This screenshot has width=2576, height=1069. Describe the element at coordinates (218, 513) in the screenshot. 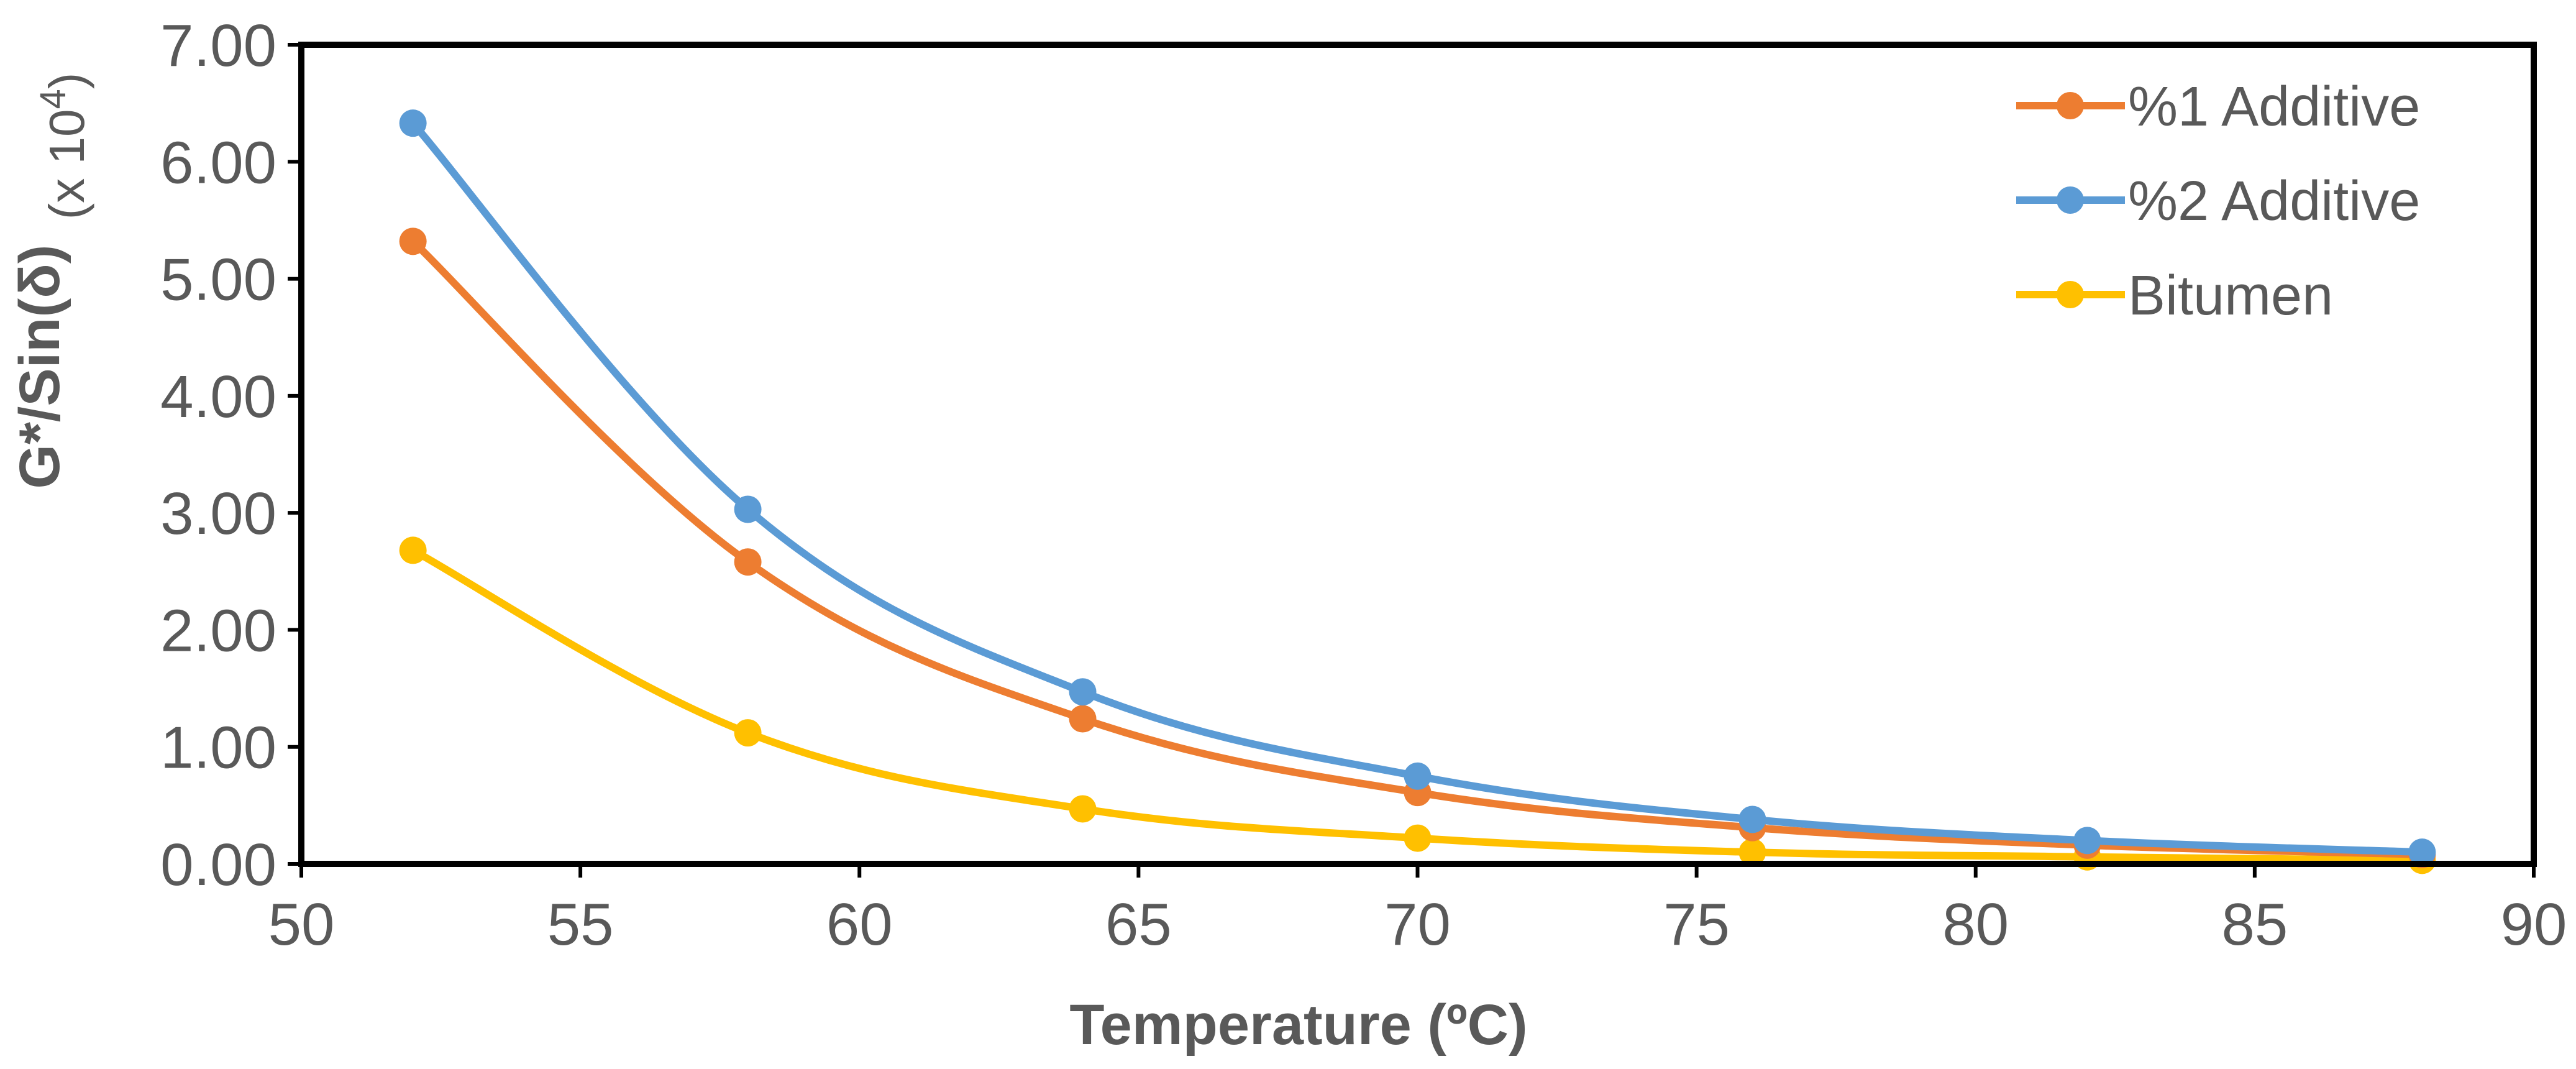

I see `y-tick-label: 3.00` at that location.